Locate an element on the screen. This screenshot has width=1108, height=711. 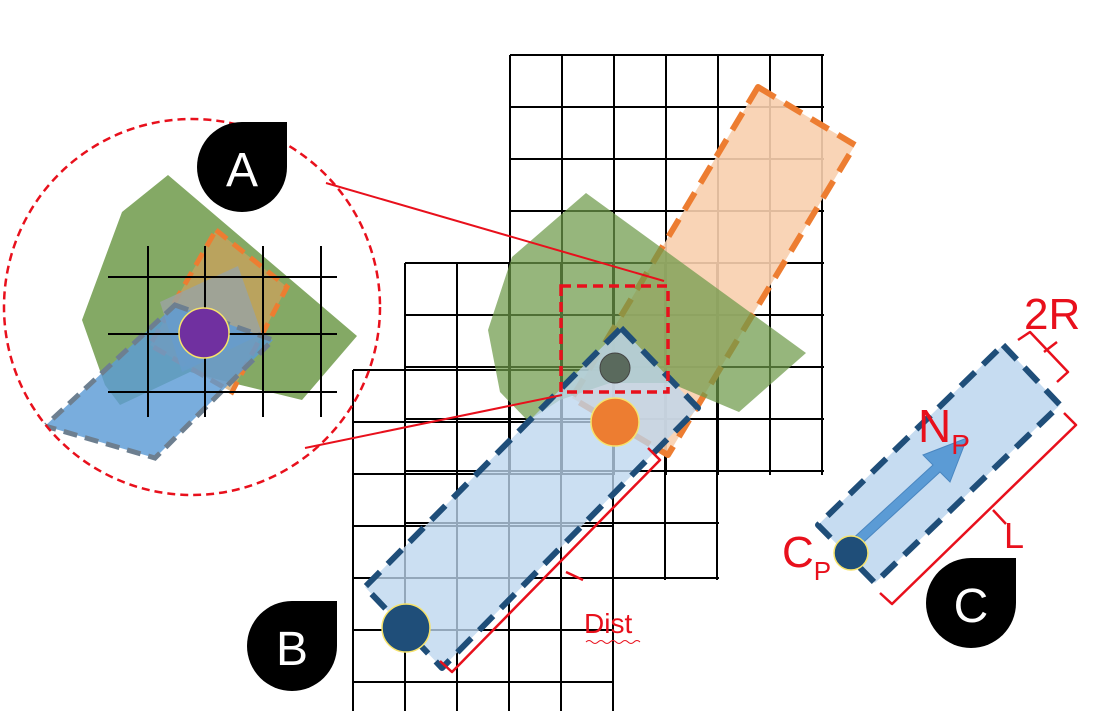
normal-label-sub: P is located at coordinates (960, 444).